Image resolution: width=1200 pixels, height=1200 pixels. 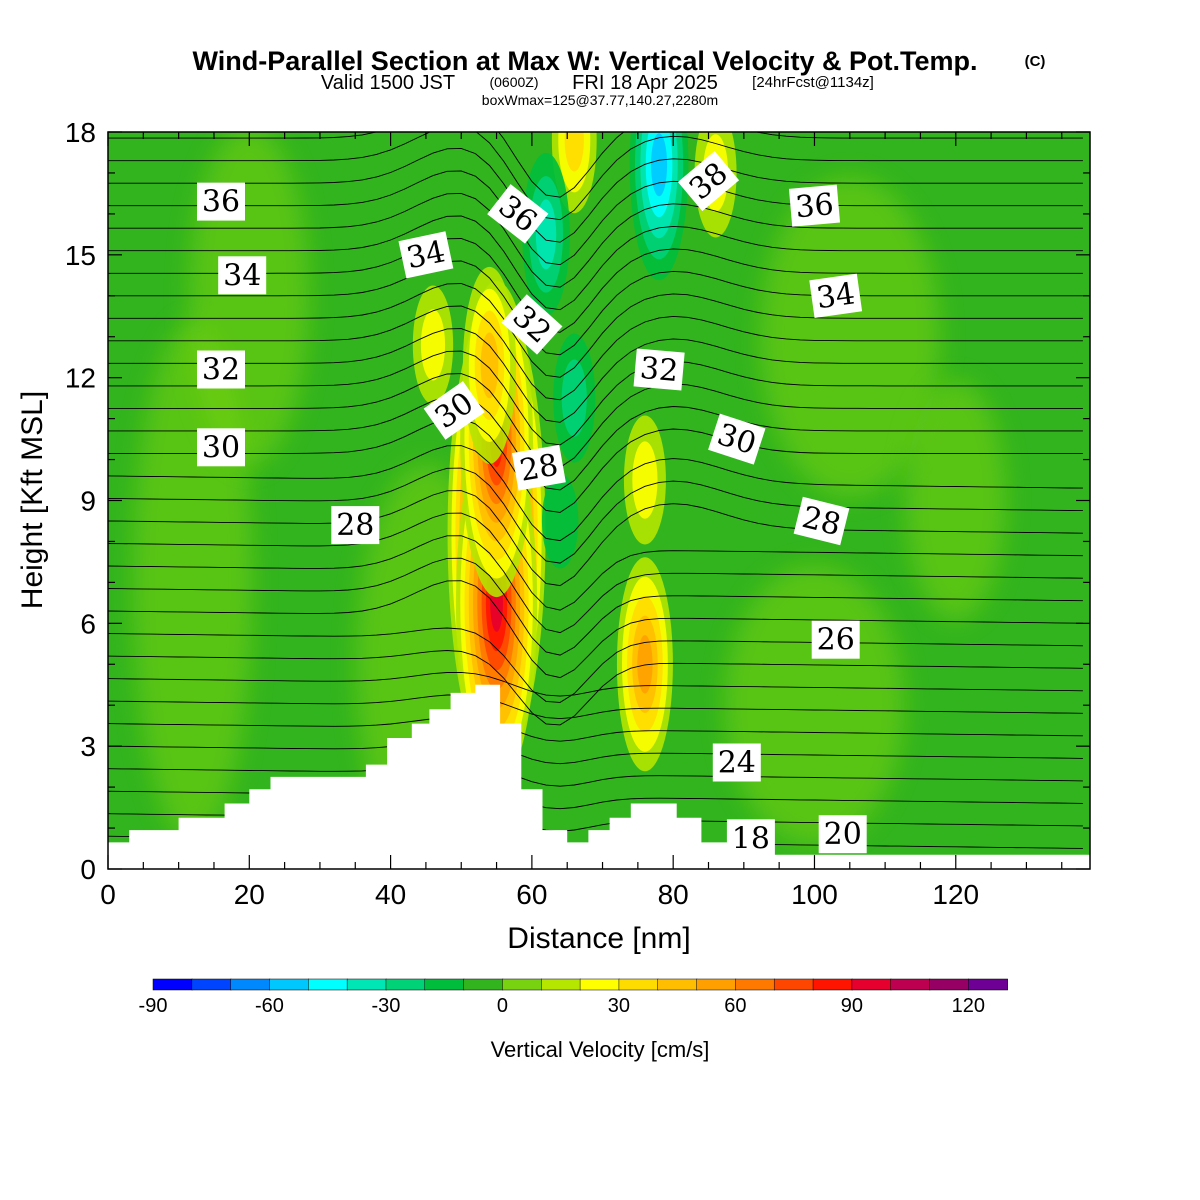 I want to click on theta-label: 24, so click(x=736, y=762).